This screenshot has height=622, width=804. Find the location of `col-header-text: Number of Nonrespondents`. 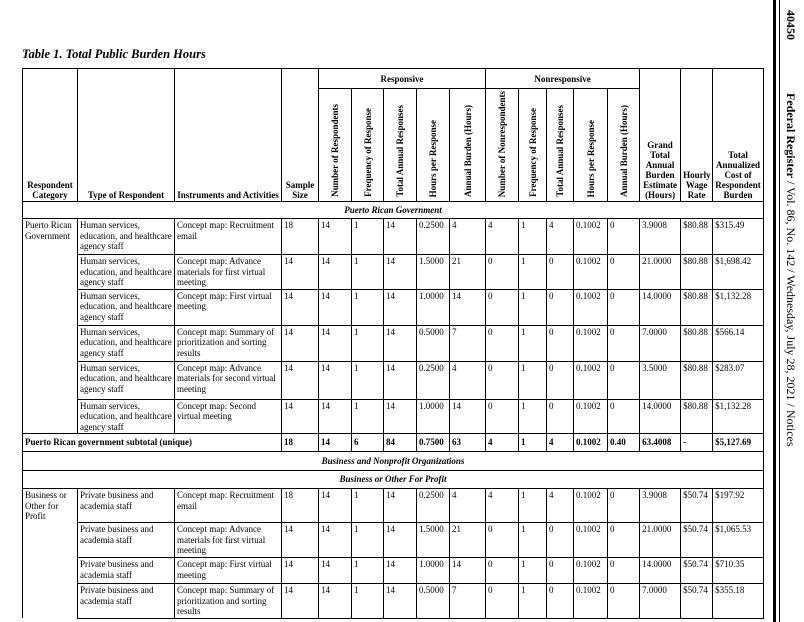

col-header-text: Number of Nonrespondents is located at coordinates (502, 144).